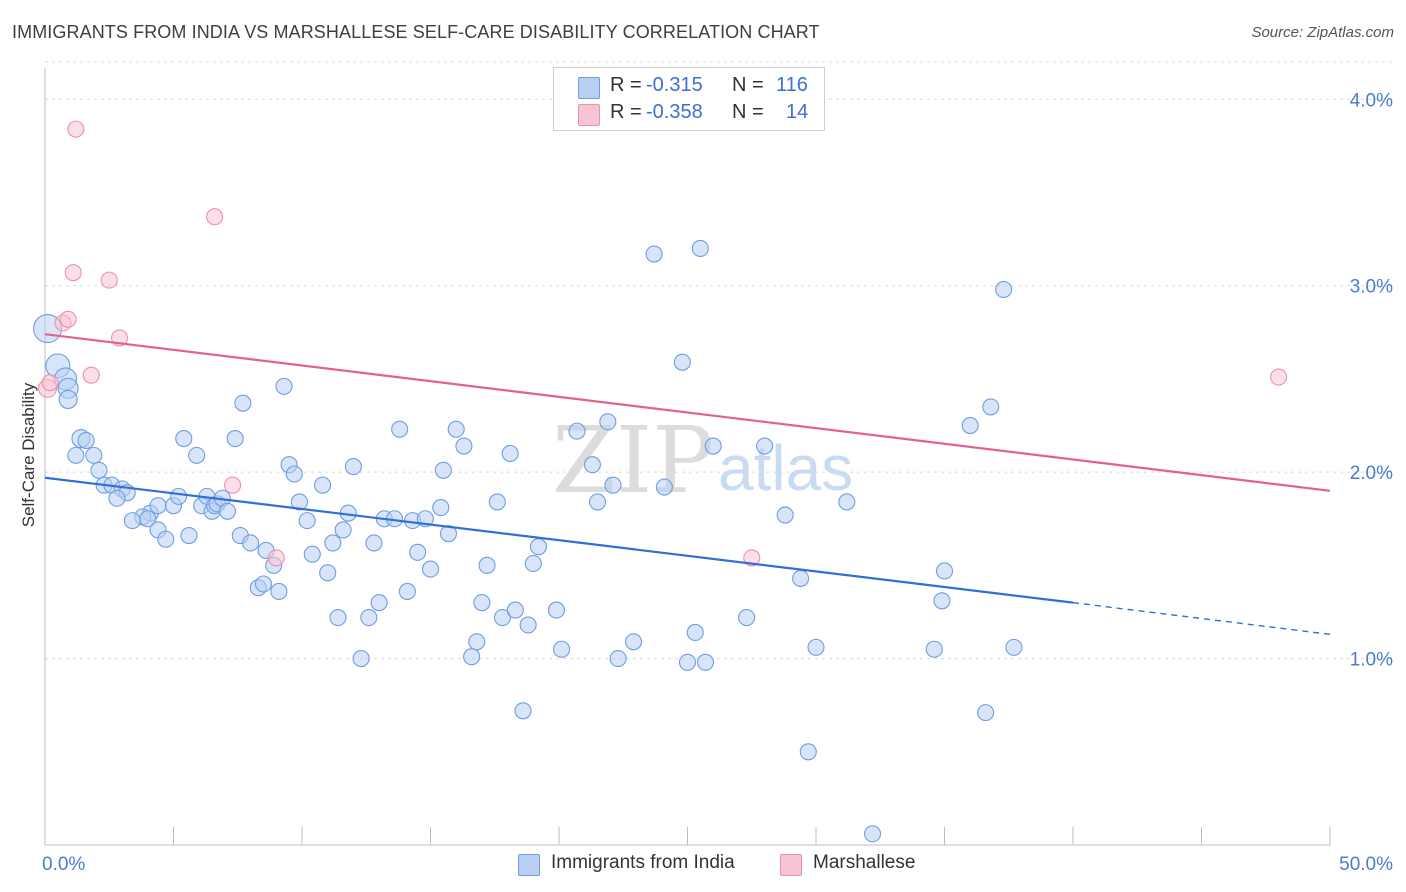 The image size is (1406, 892). I want to click on trend-line-india, so click(559, 540).